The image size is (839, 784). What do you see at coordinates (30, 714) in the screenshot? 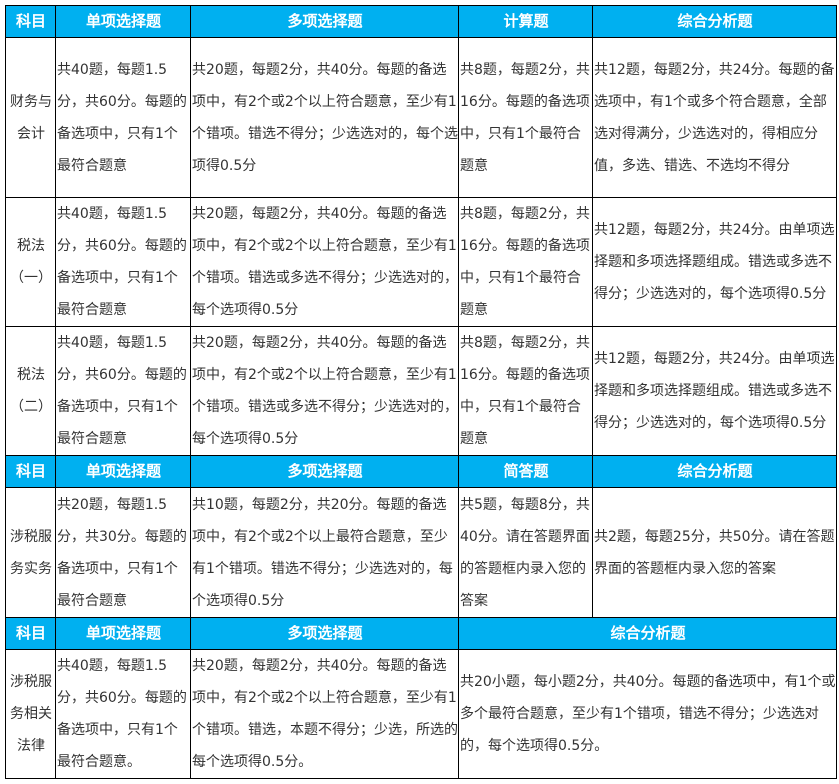
I see `subject-cell: 涉税服务相关法律` at bounding box center [30, 714].